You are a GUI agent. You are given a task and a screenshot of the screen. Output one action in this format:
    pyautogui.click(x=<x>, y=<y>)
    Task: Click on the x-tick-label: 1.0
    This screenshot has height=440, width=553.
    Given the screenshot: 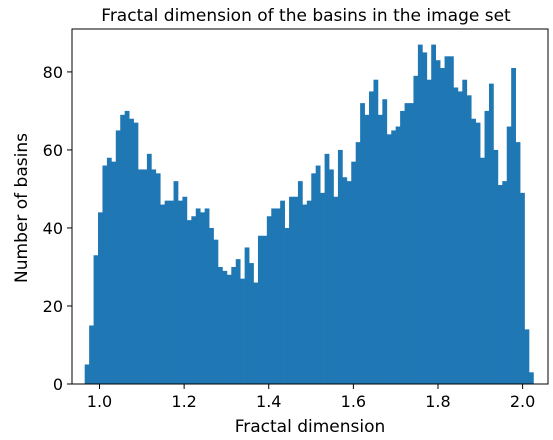 What is the action you would take?
    pyautogui.click(x=99, y=401)
    